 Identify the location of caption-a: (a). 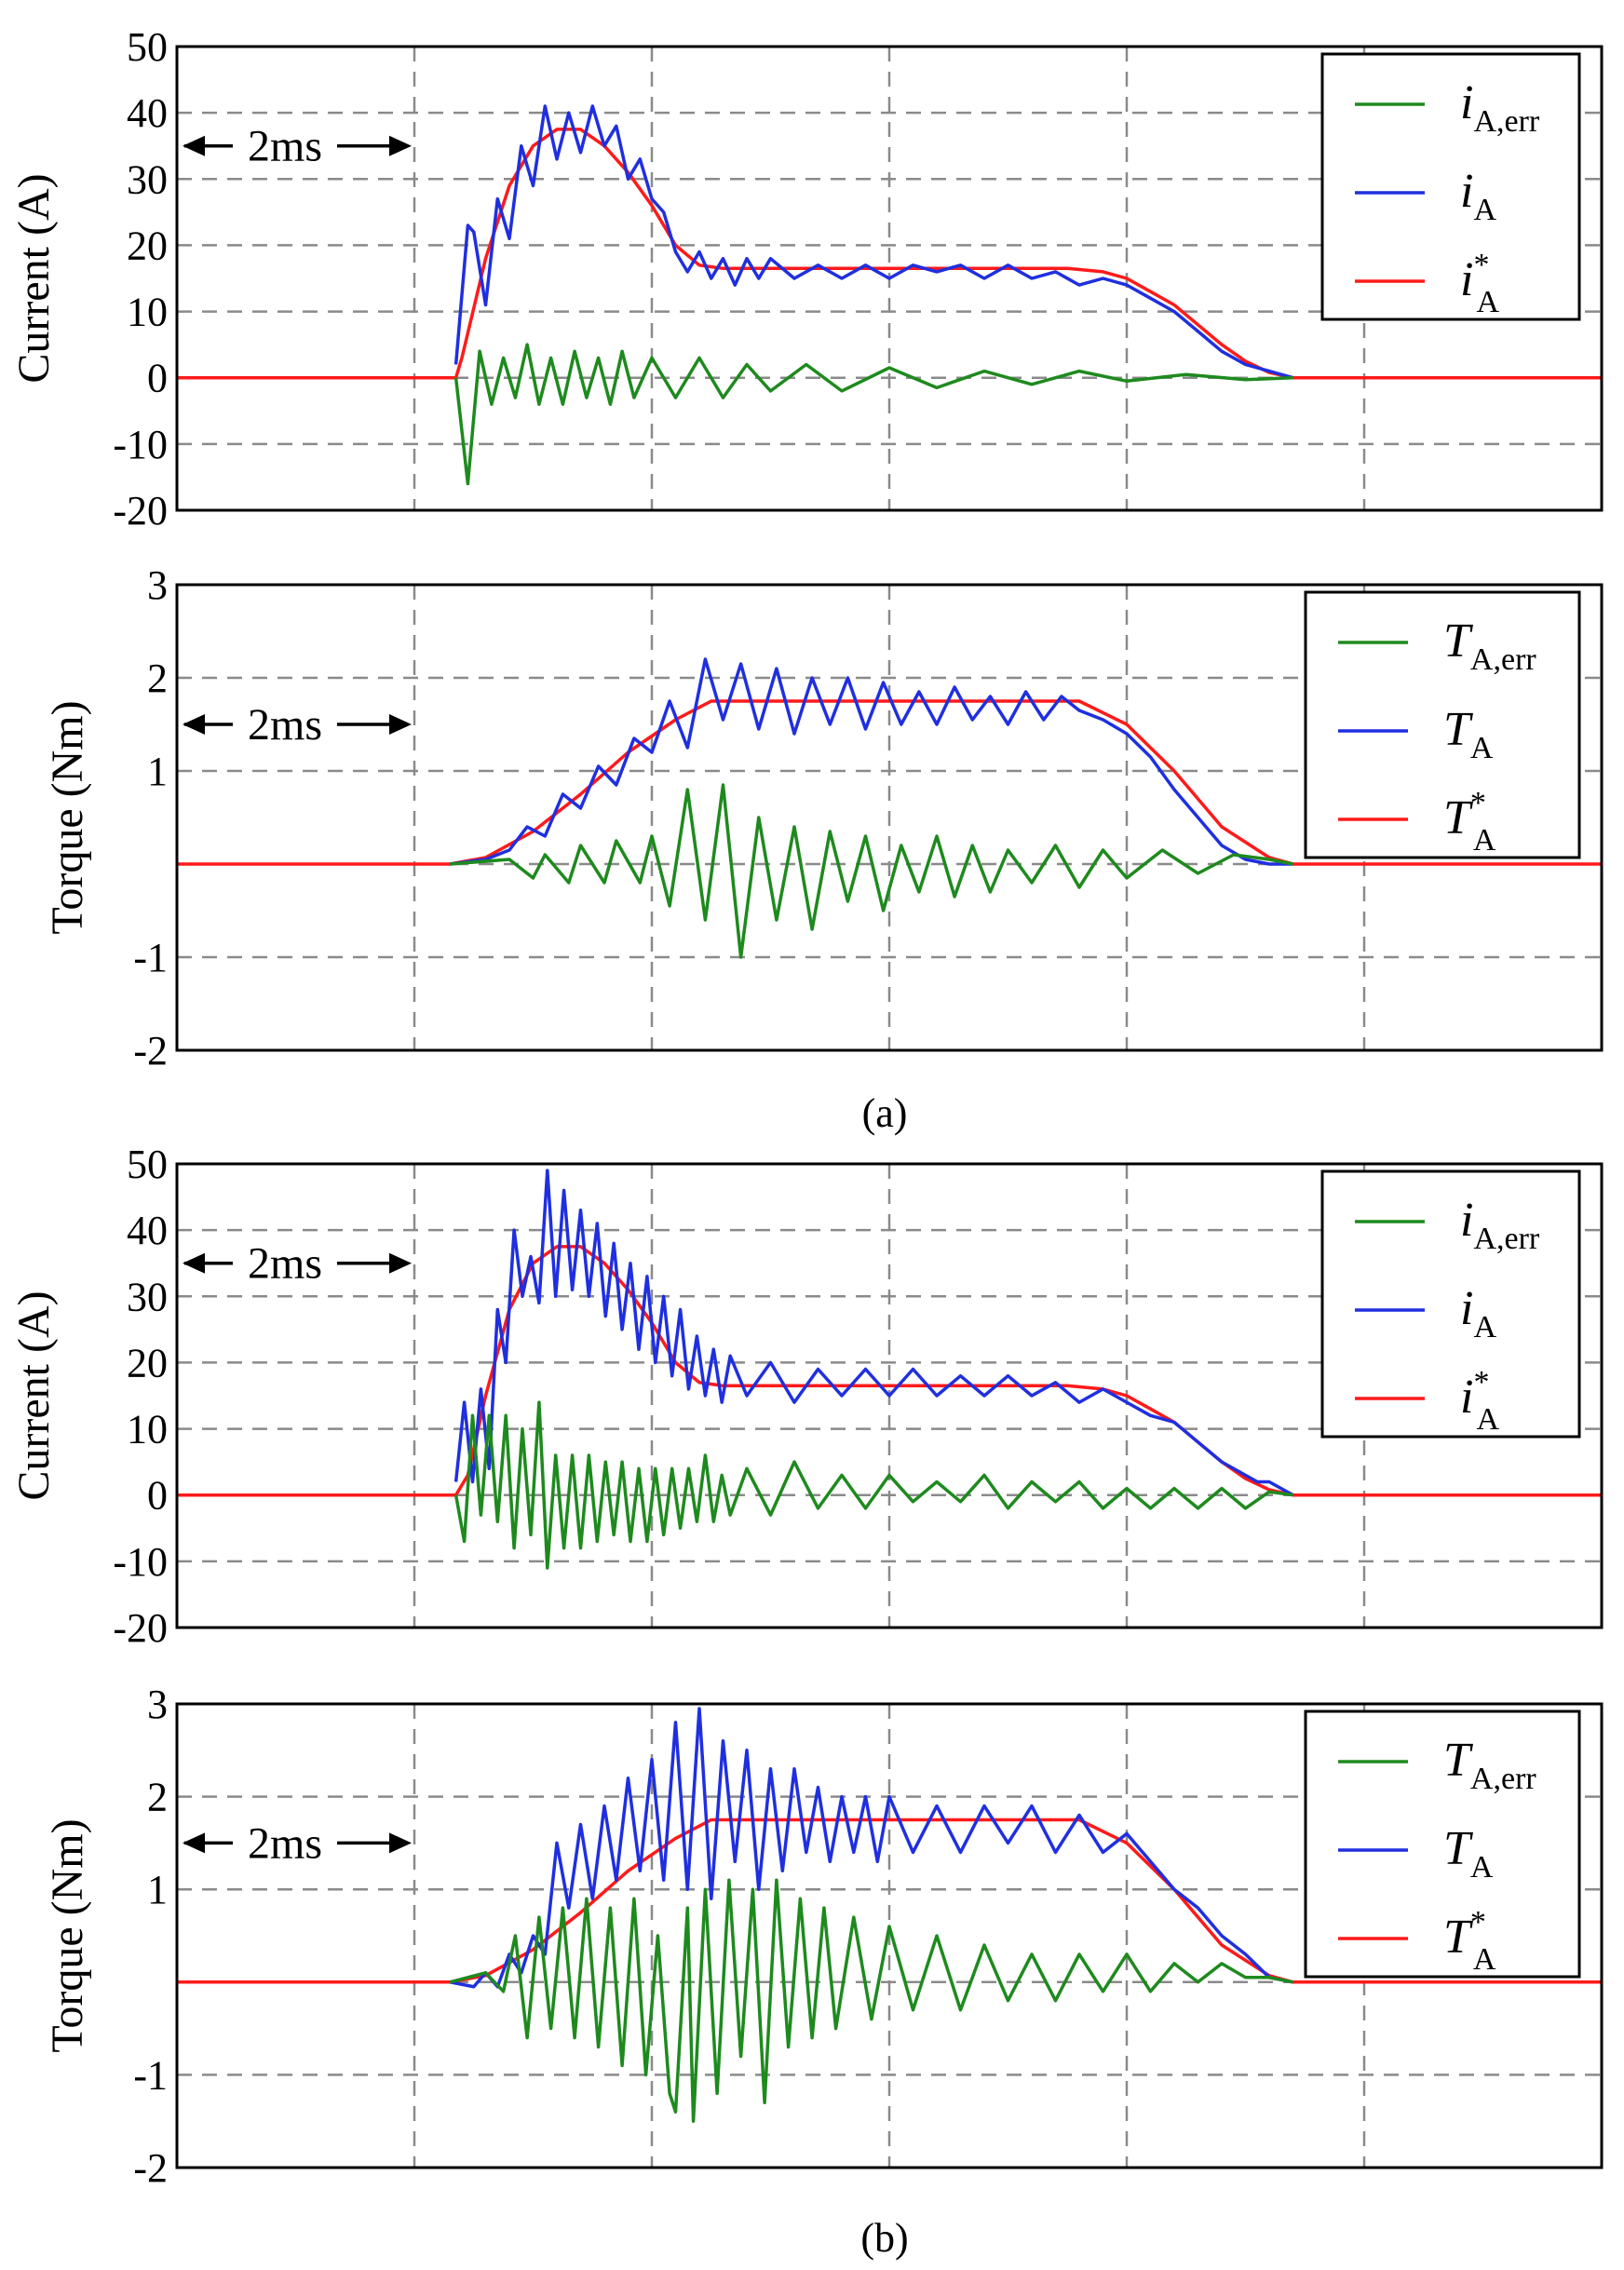
(885, 1113).